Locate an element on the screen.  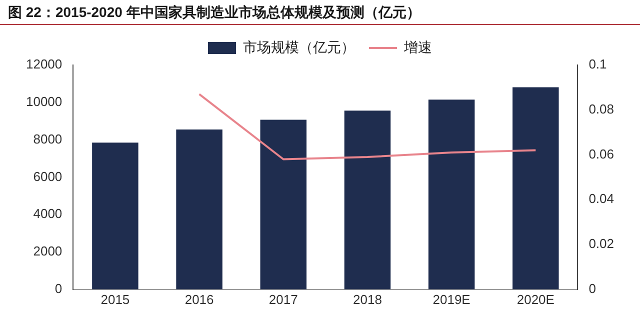
y-tick-label: 0 is located at coordinates (58, 288).